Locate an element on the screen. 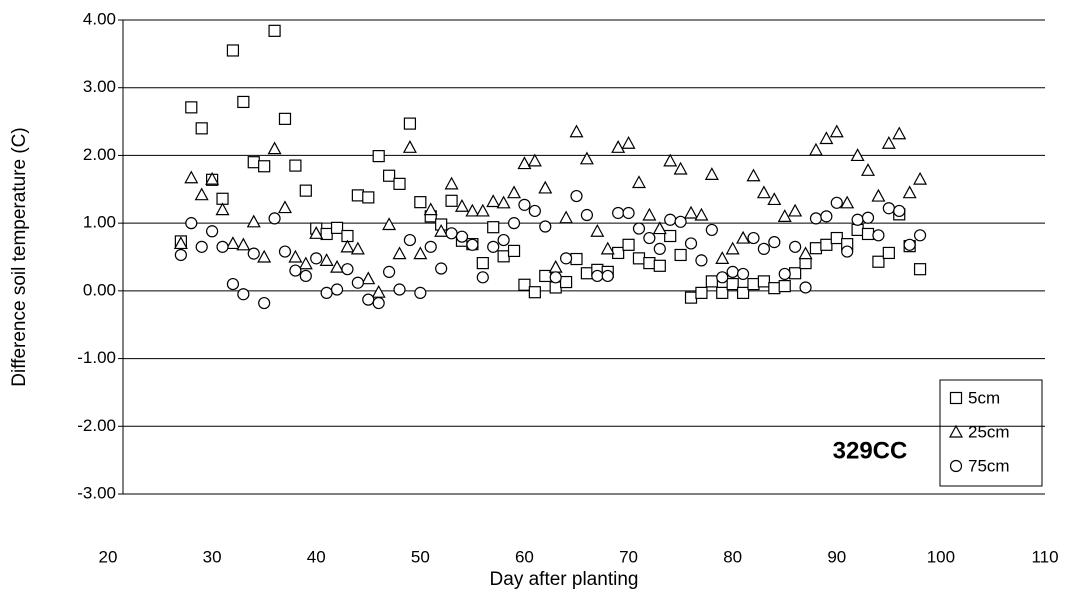 Image resolution: width=1072 pixels, height=598 pixels. annotation: 329CC is located at coordinates (870, 450).